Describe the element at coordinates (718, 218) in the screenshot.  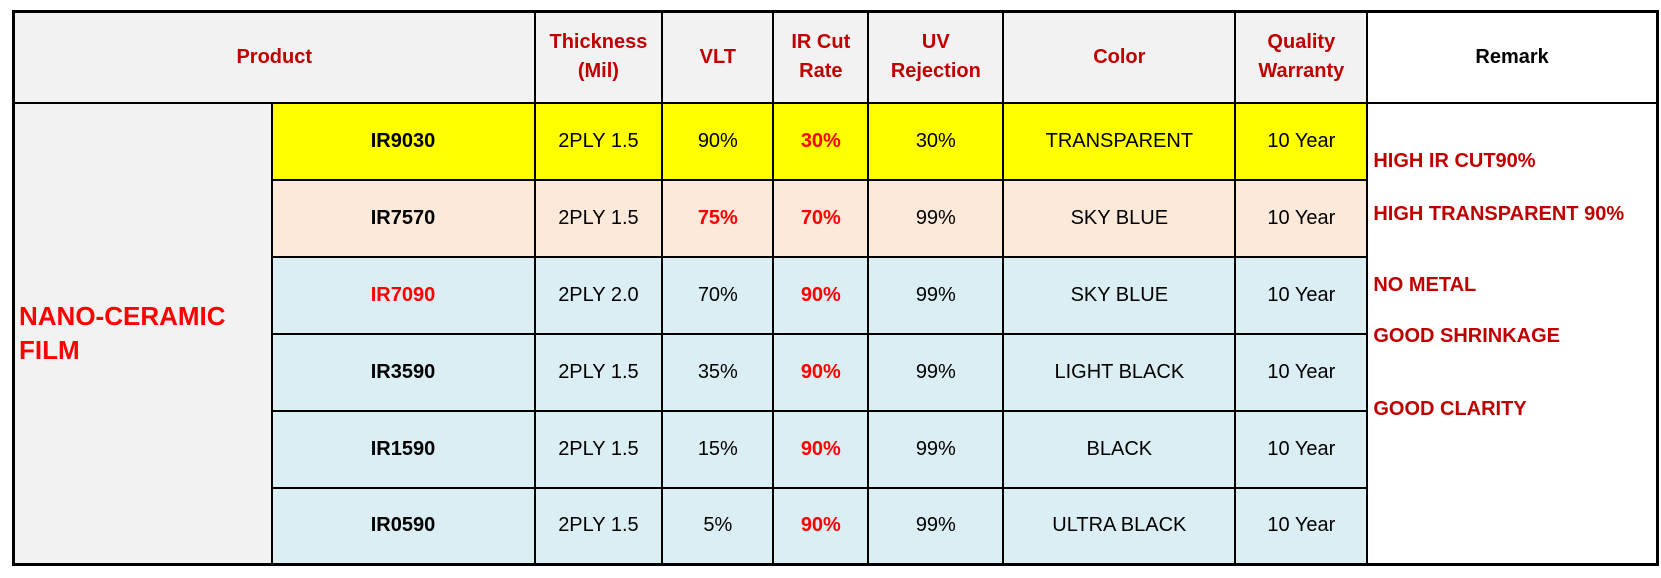
I see `data-cell: 75%` at that location.